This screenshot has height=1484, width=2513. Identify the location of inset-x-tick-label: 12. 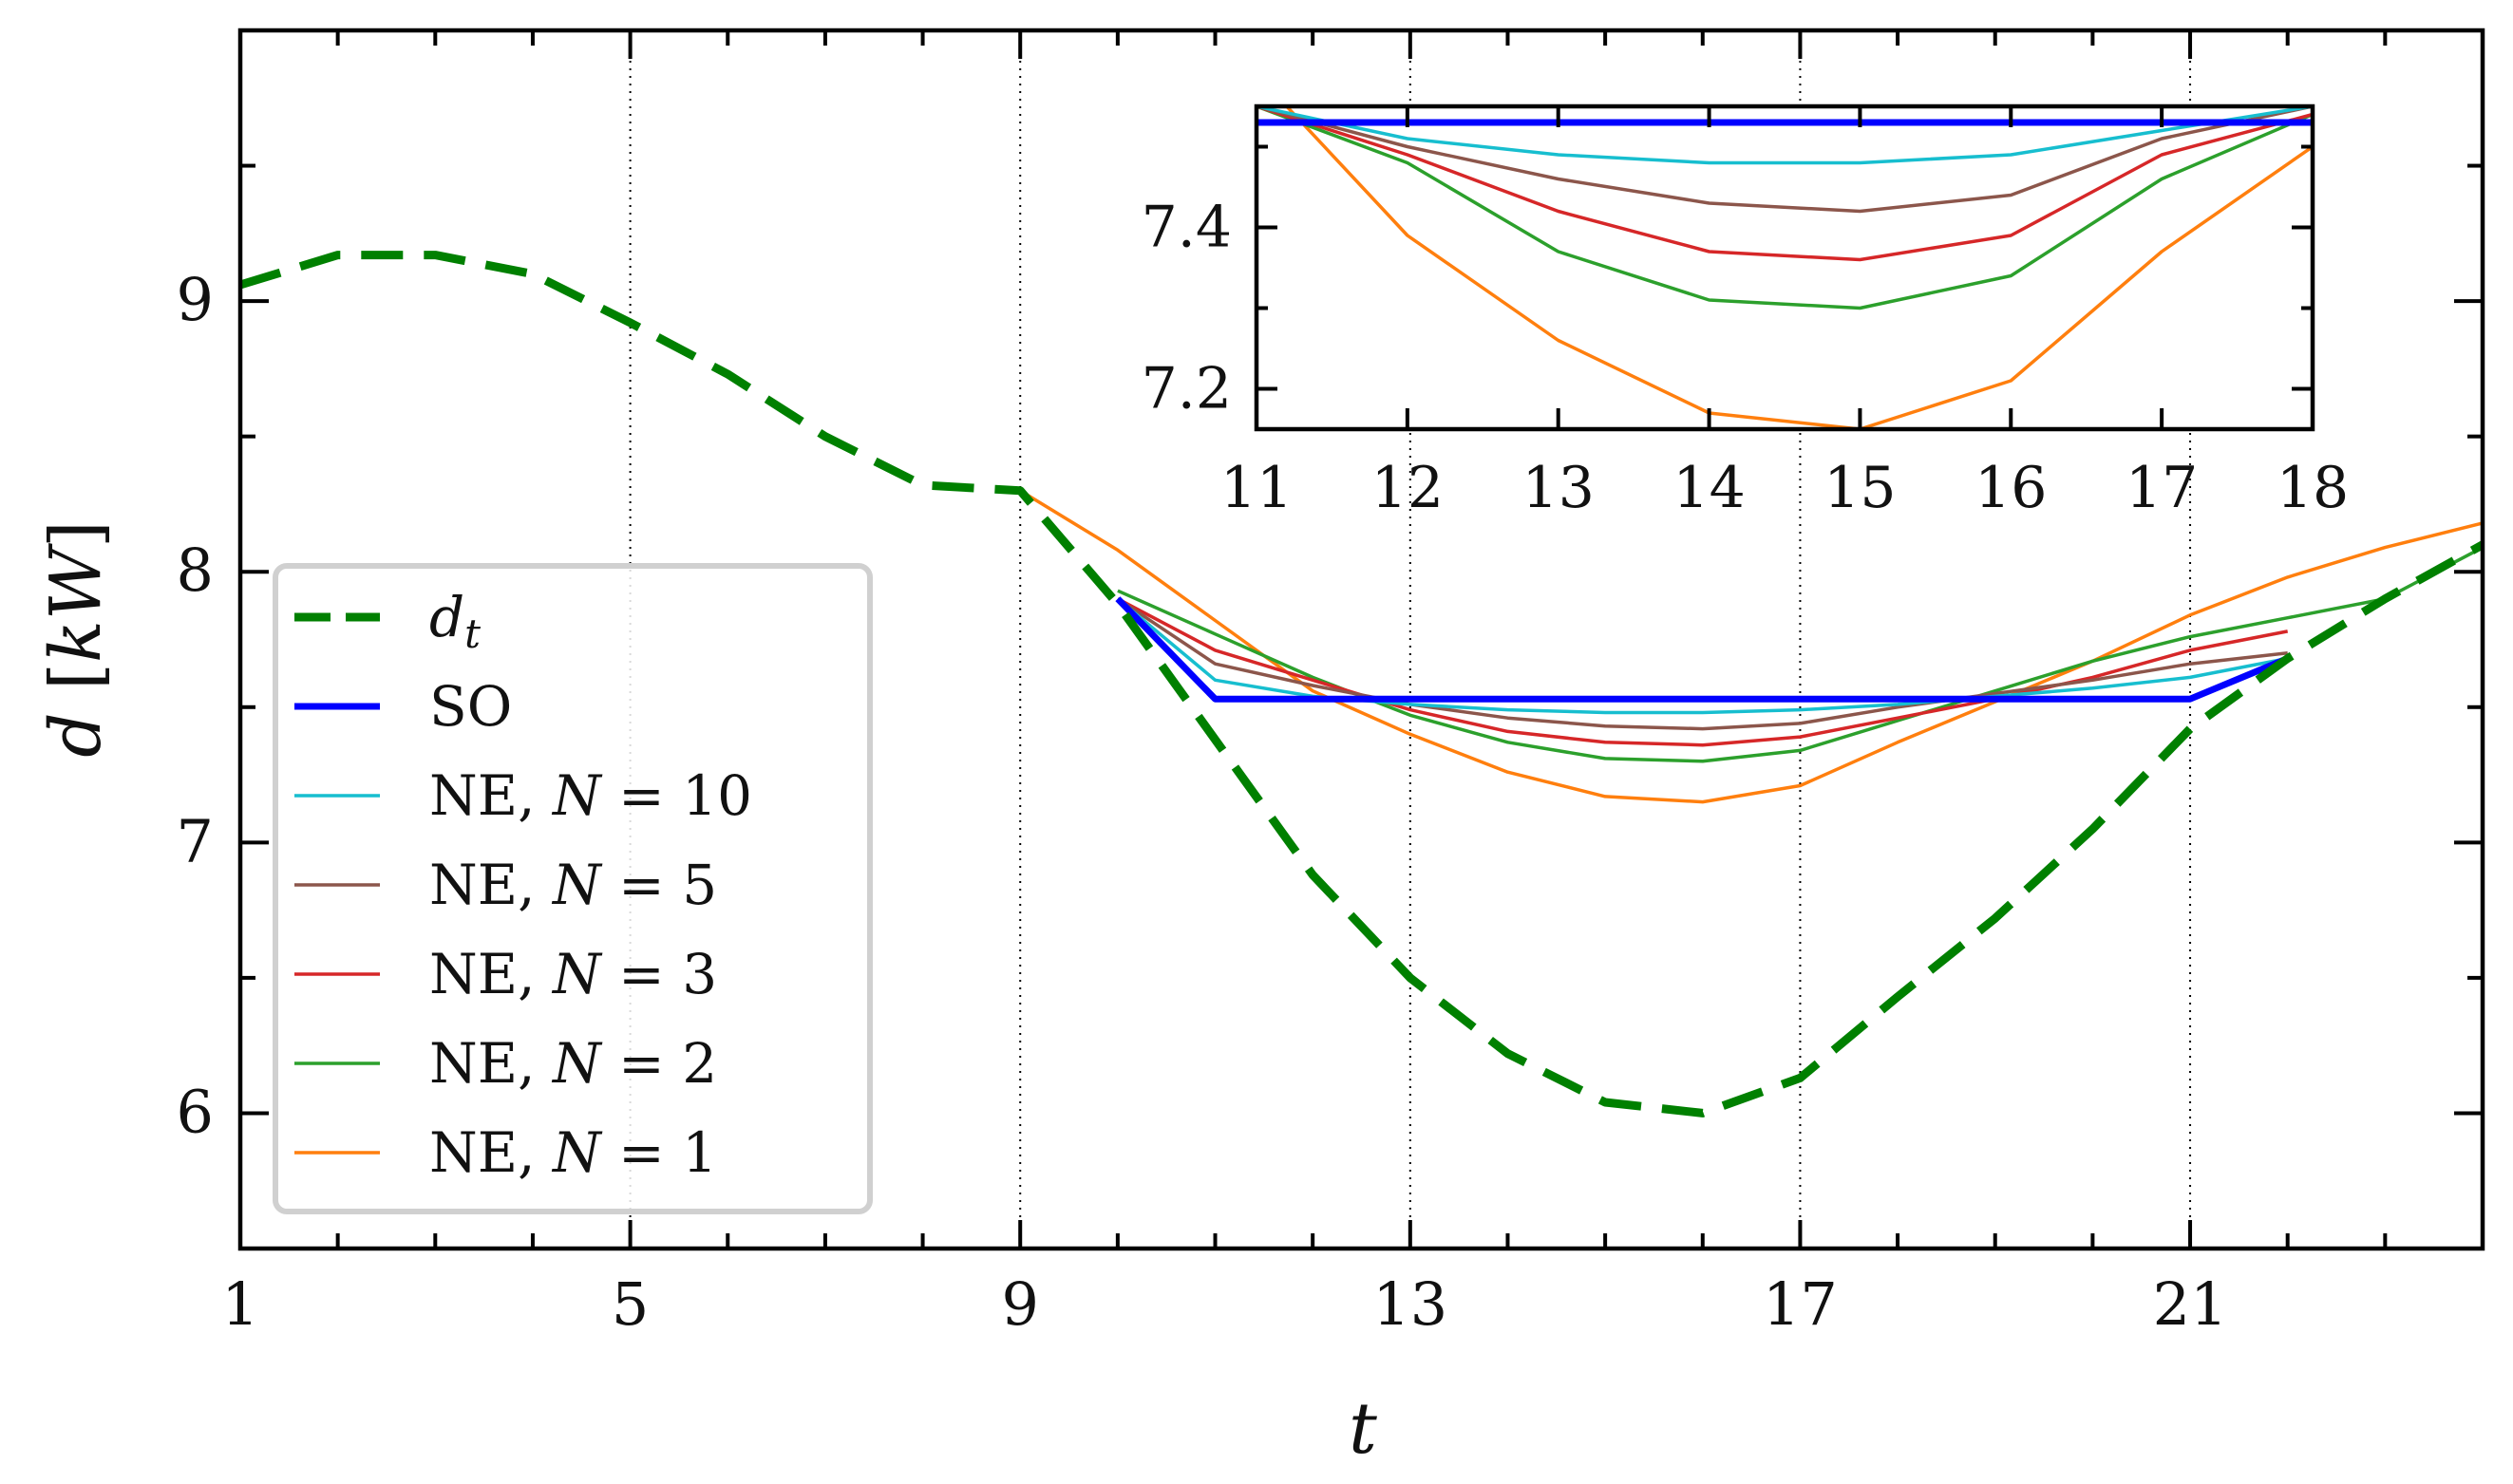
(1408, 488).